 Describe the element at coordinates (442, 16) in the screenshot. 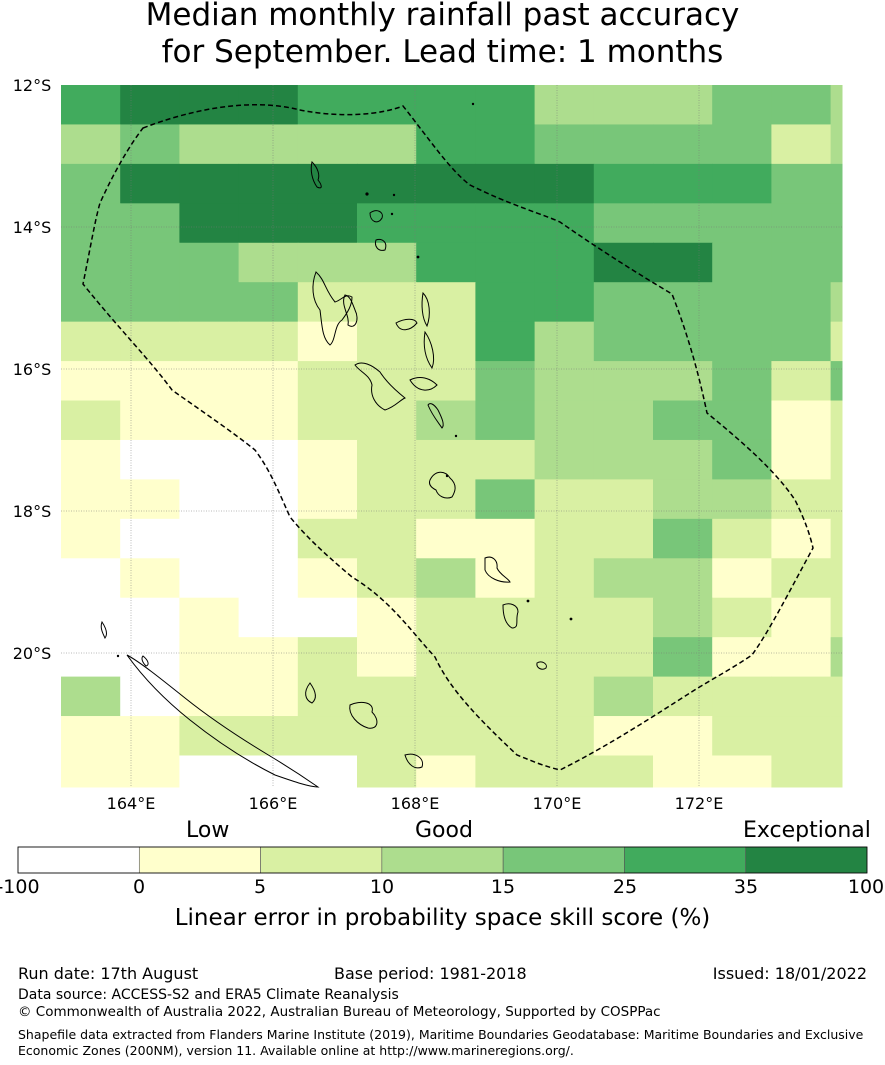

I see `map-title-line-1: Median monthly rainfall past accuracy` at that location.